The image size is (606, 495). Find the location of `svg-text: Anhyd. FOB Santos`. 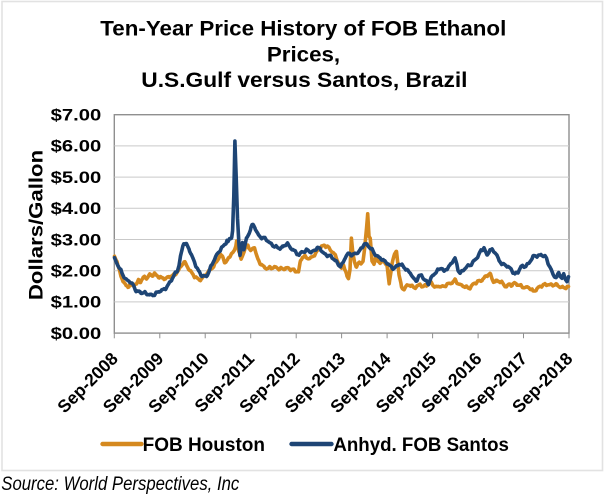

svg-text: Anhyd. FOB Santos is located at coordinates (421, 445).